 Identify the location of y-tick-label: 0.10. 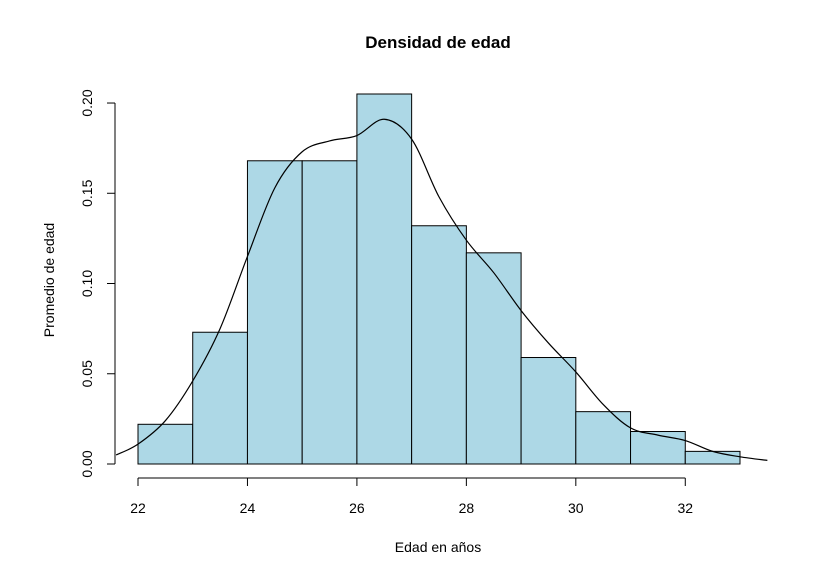
(87, 283).